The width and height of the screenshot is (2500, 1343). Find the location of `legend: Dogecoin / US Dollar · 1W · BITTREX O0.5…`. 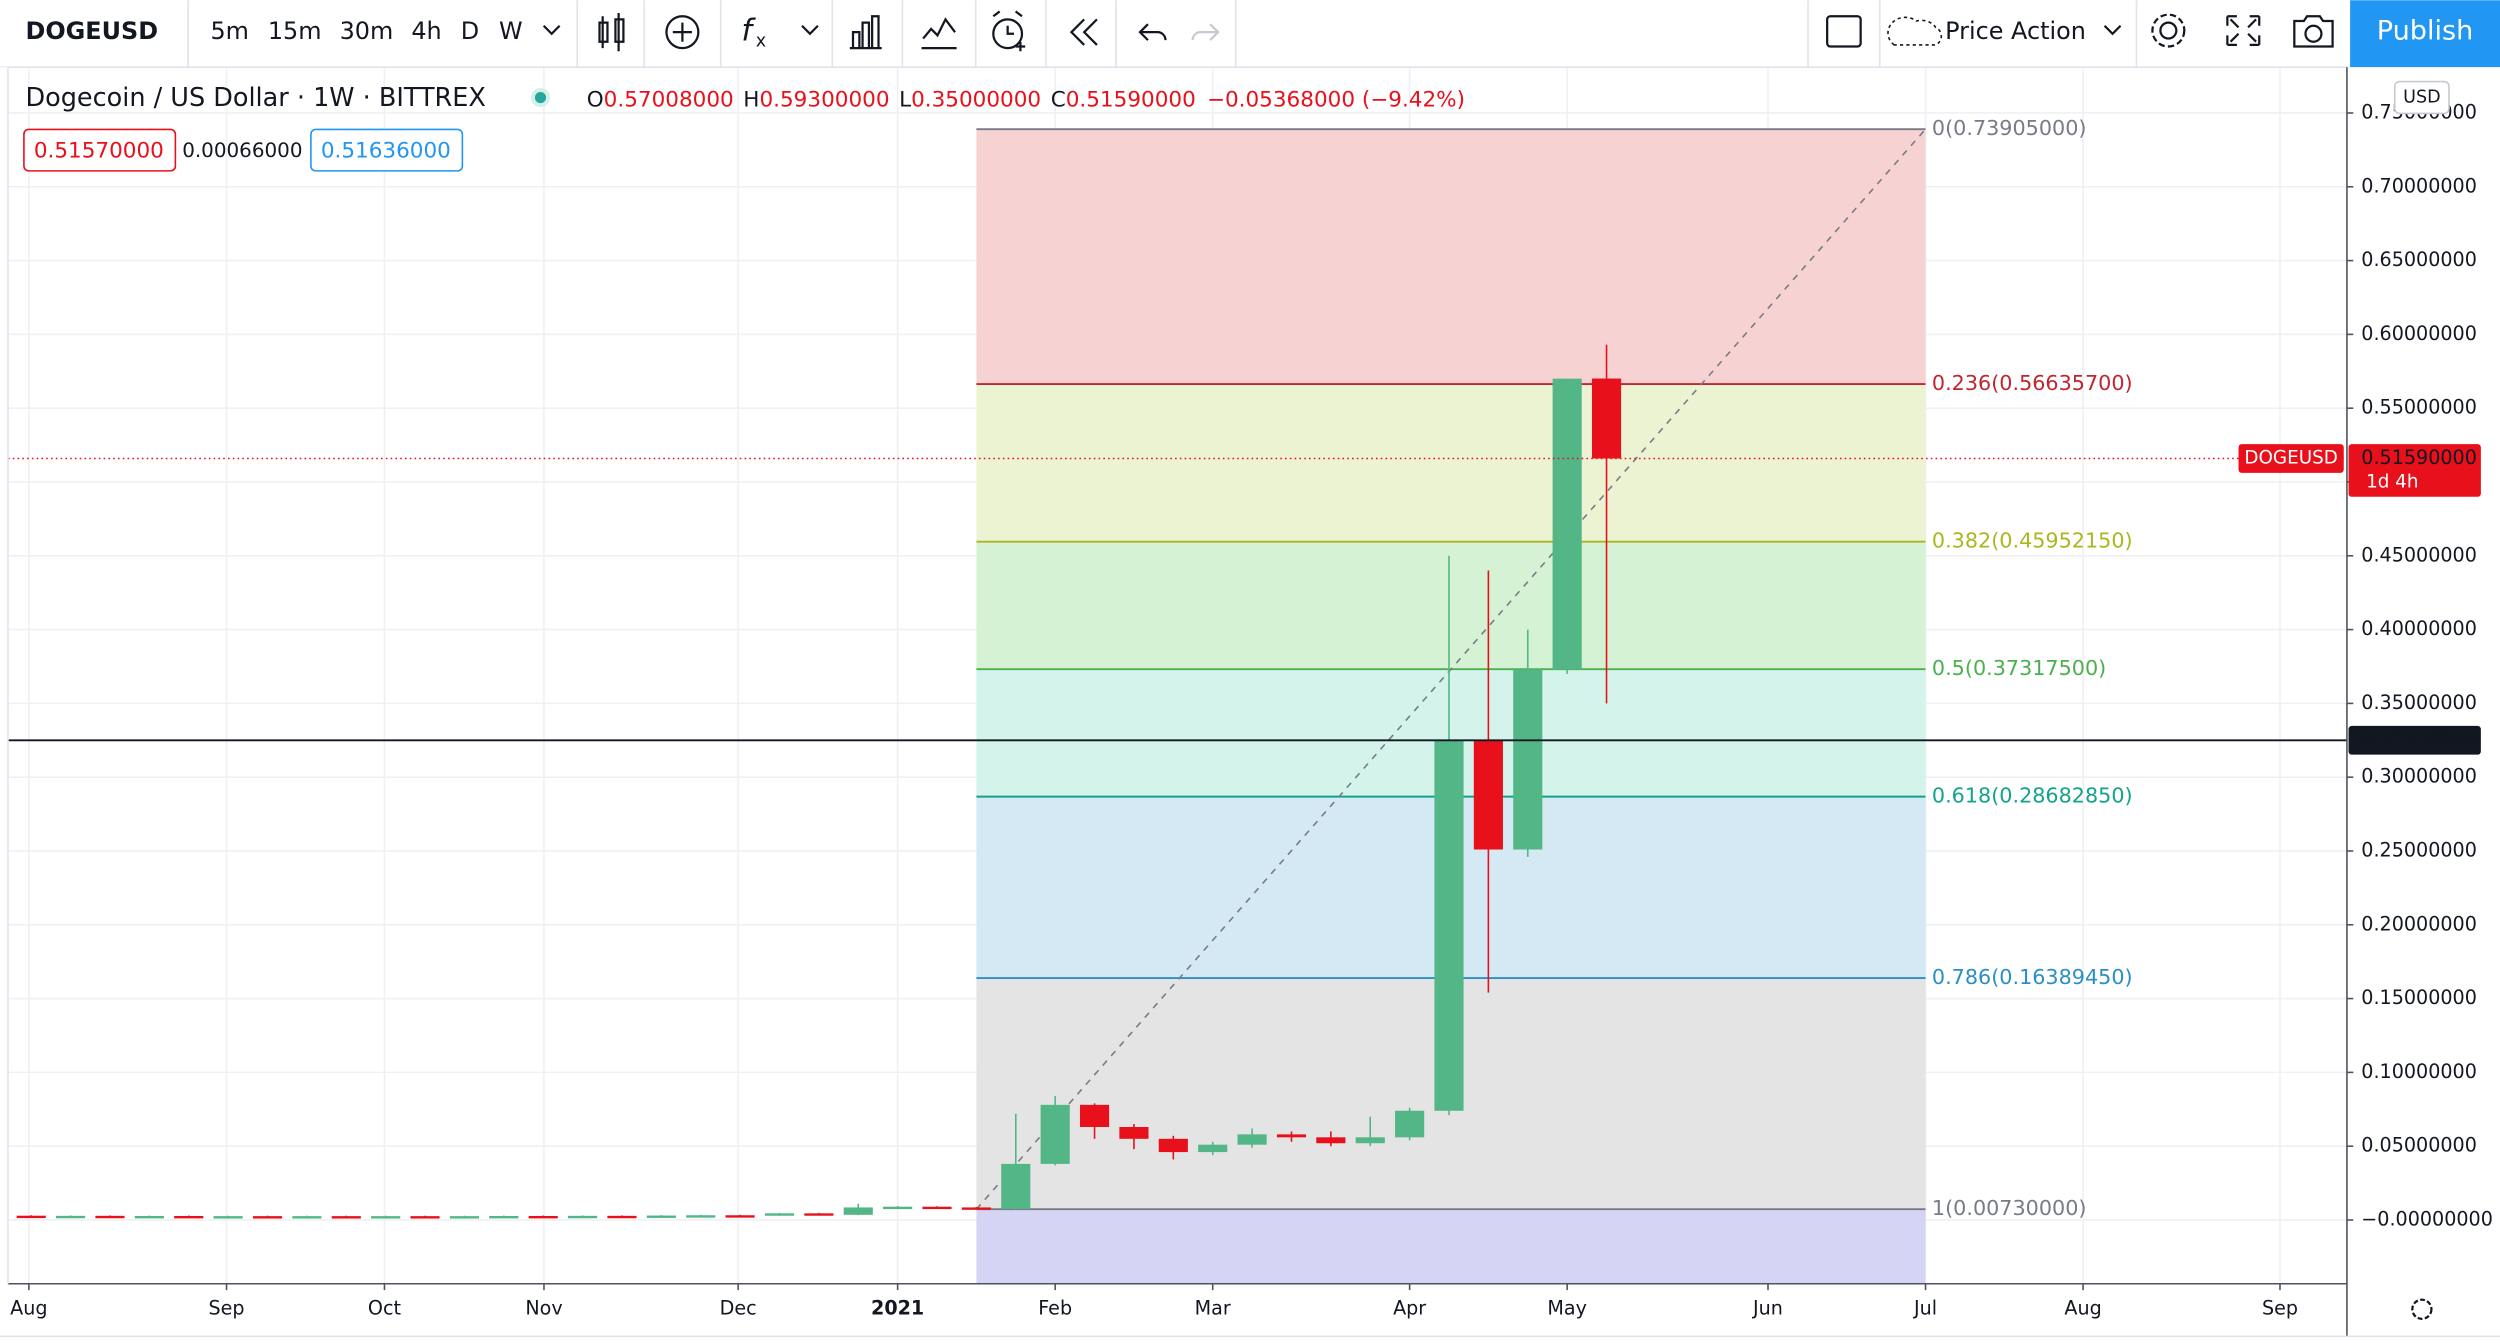

legend: Dogecoin / US Dollar · 1W · BITTREX O0.5… is located at coordinates (744, 127).